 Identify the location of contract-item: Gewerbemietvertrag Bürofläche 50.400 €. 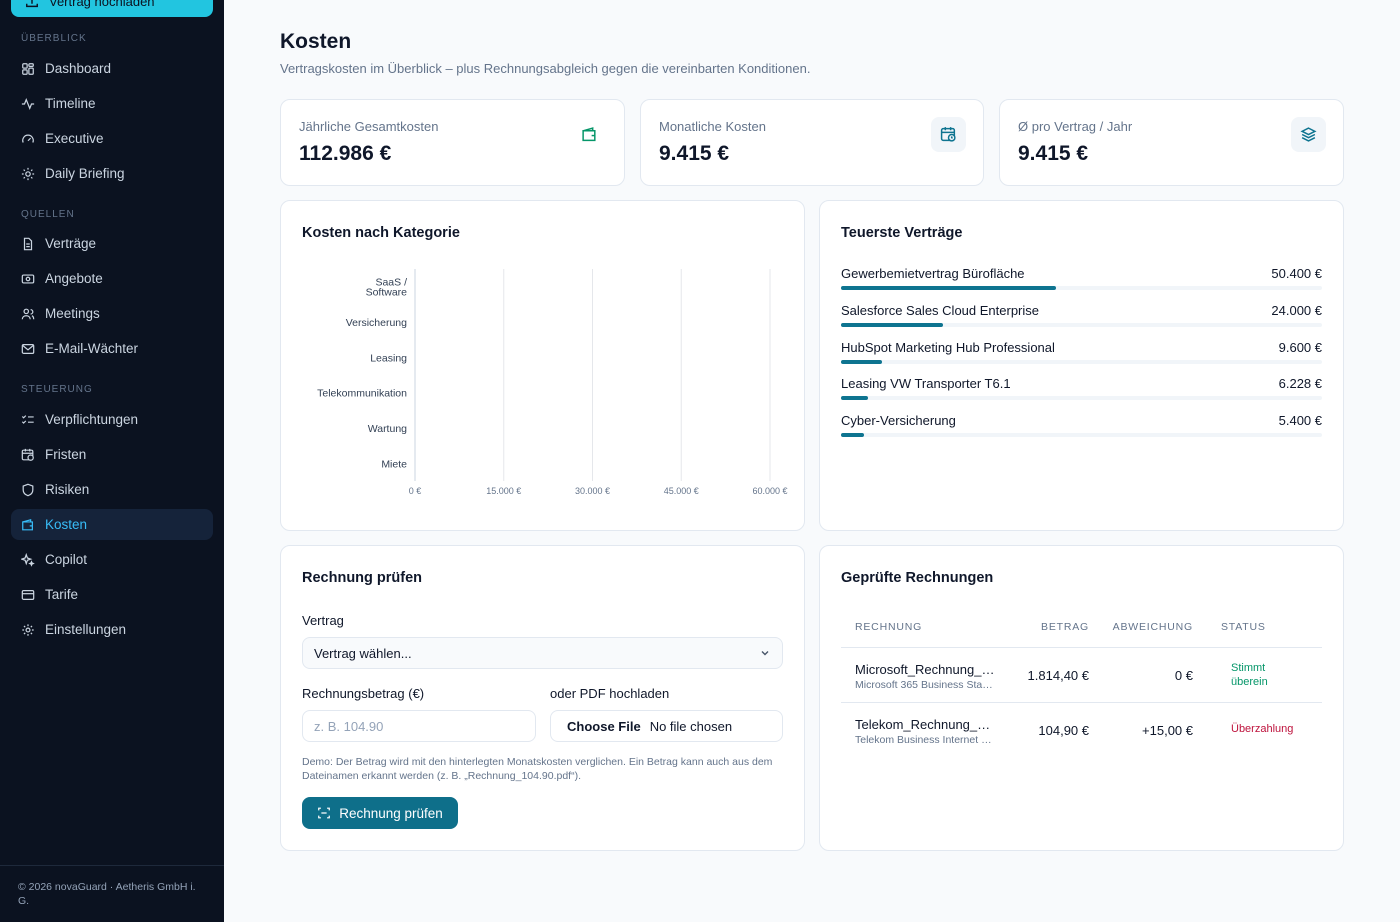
(1081, 279).